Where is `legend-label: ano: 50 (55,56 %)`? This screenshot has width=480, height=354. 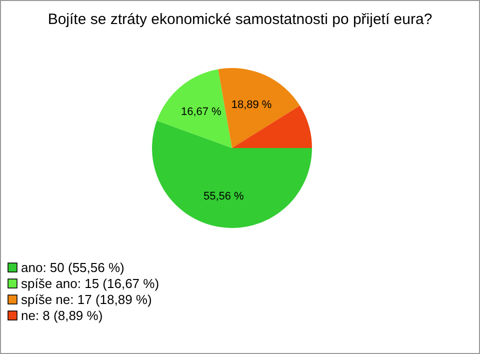 legend-label: ano: 50 (55,56 %) is located at coordinates (72, 267).